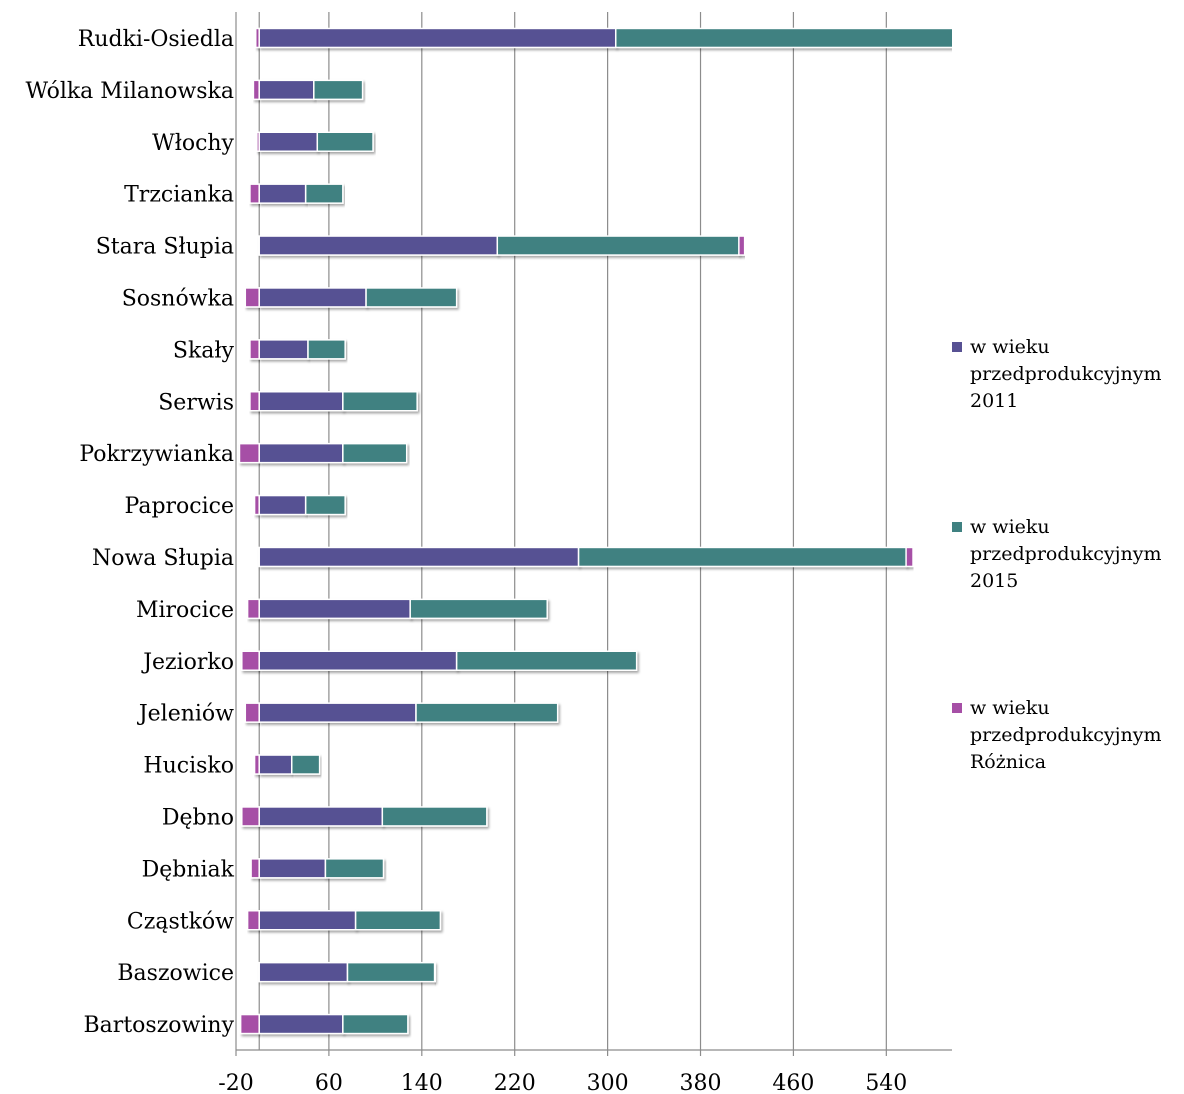 The width and height of the screenshot is (1184, 1094). What do you see at coordinates (422, 1082) in the screenshot?
I see `tick-label-2: 140` at bounding box center [422, 1082].